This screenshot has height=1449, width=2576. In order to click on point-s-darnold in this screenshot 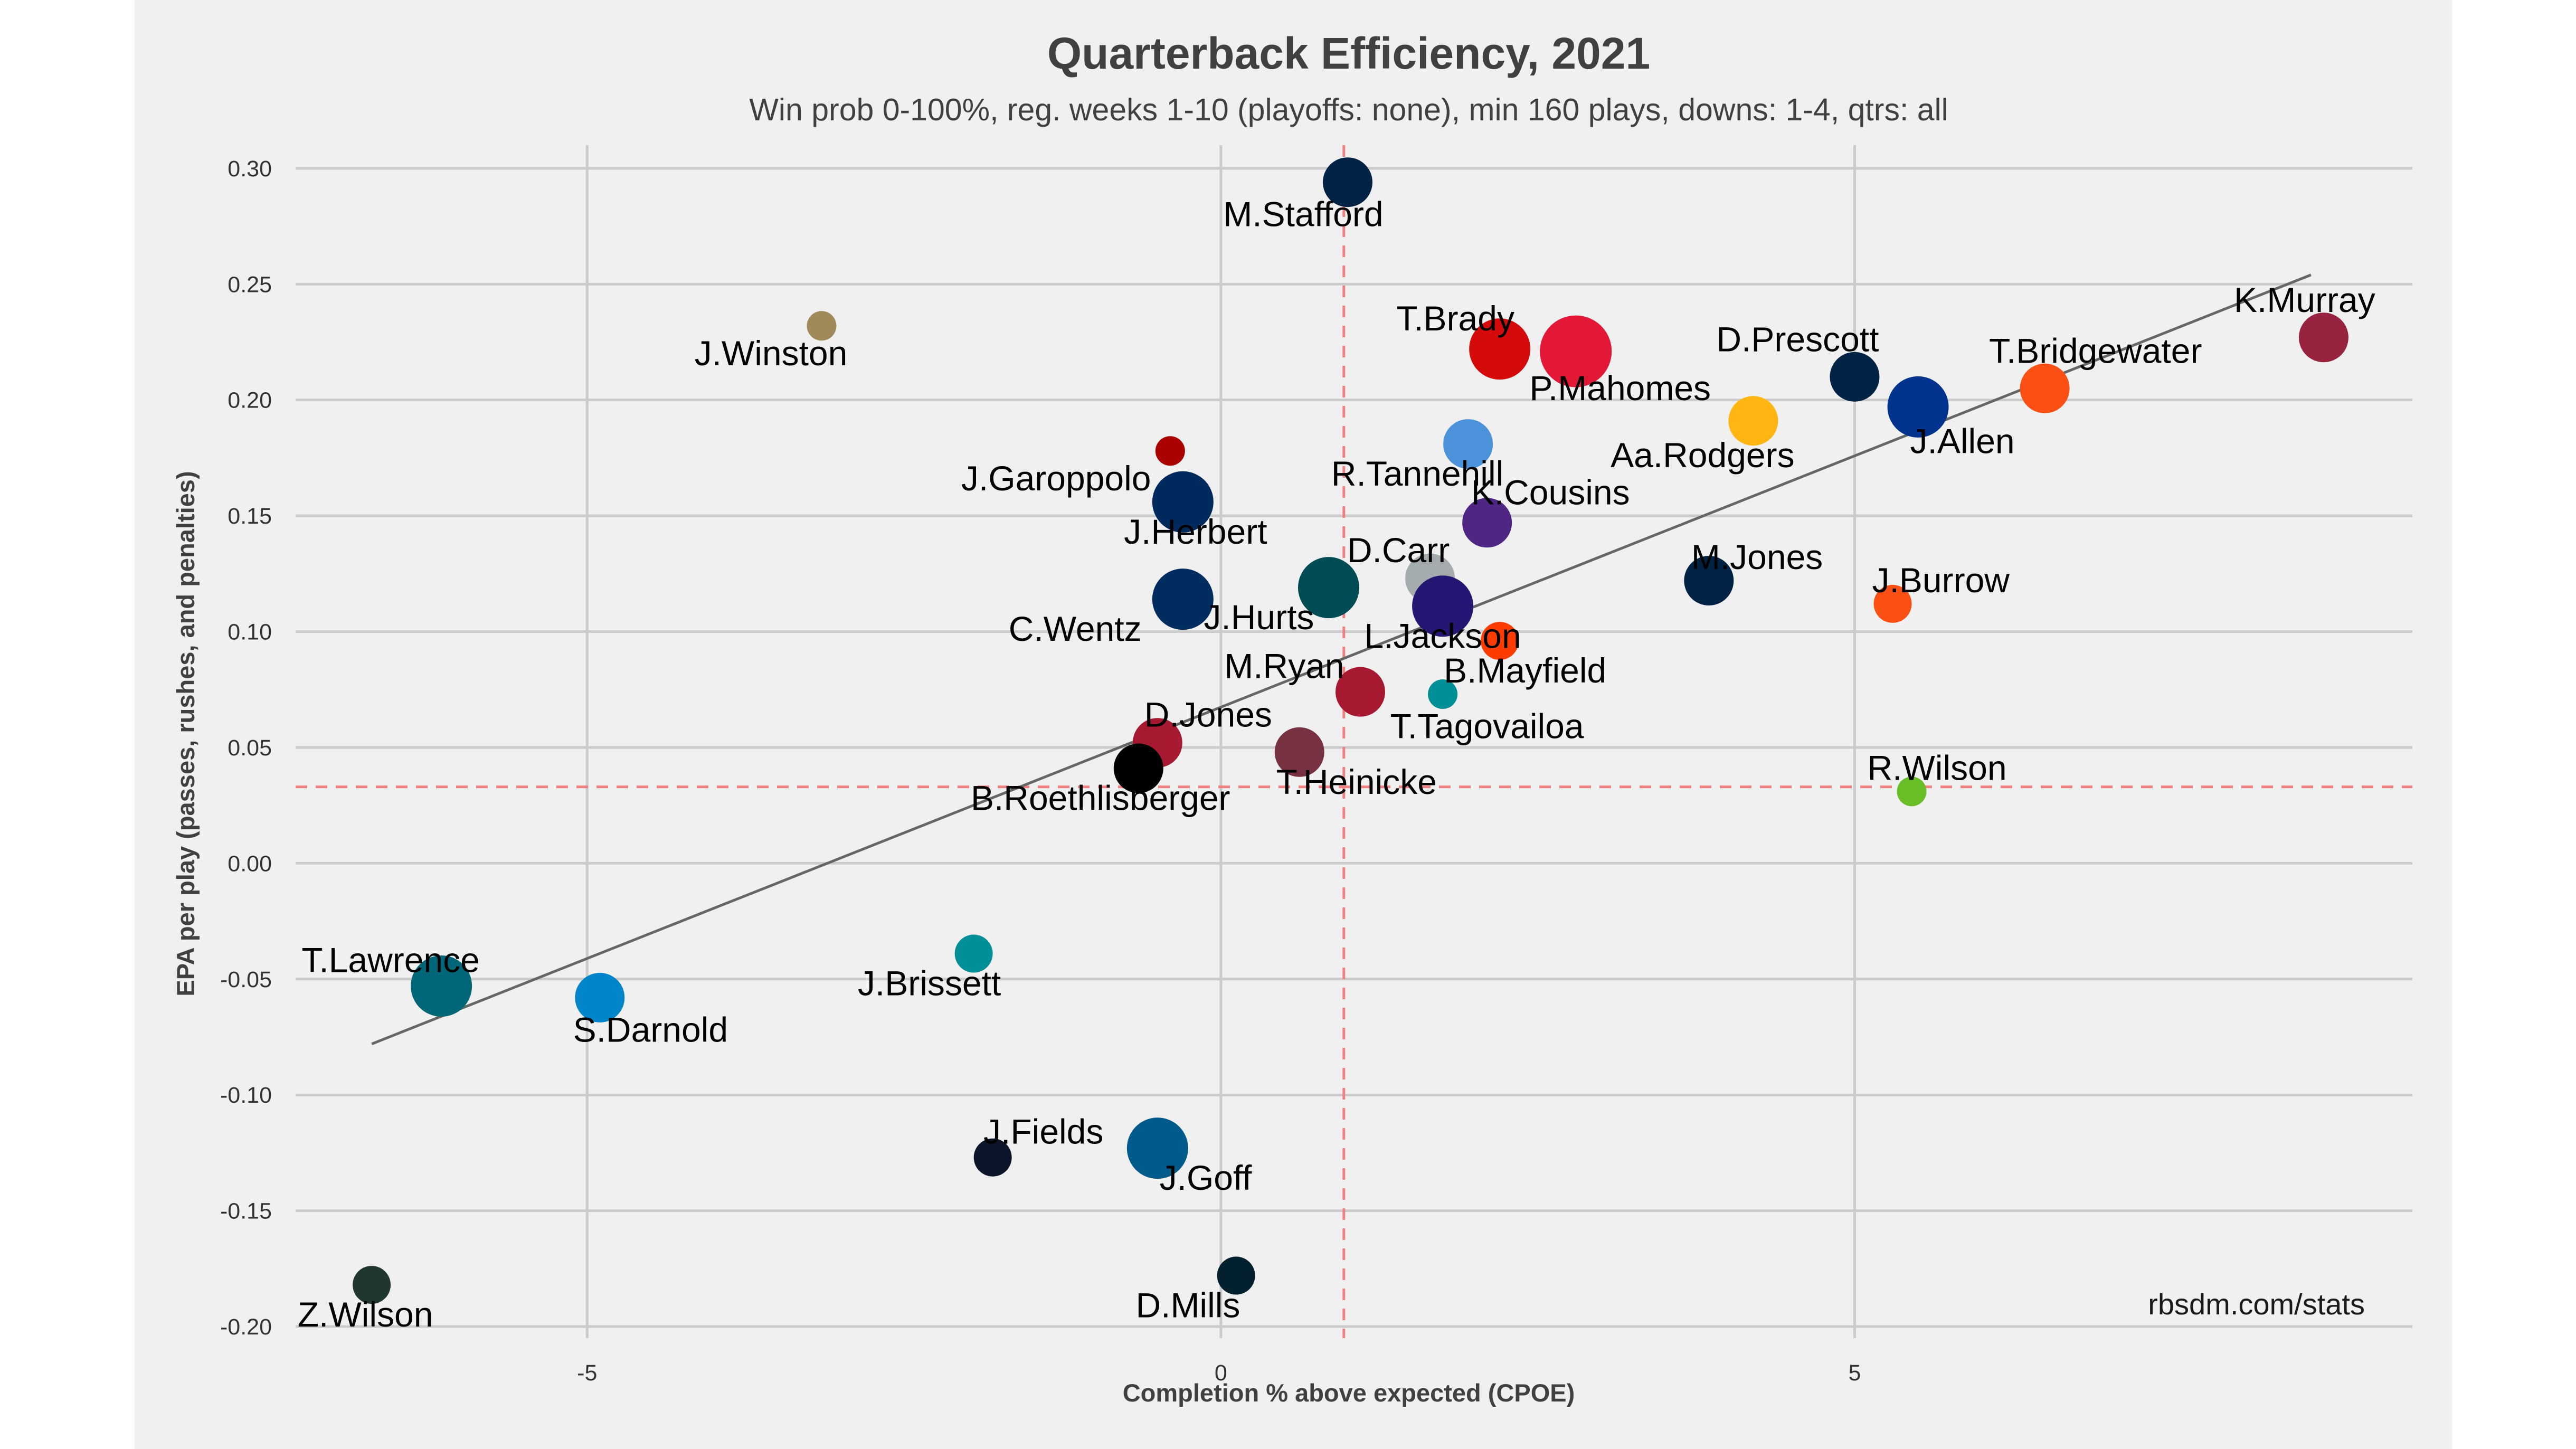, I will do `click(600, 997)`.